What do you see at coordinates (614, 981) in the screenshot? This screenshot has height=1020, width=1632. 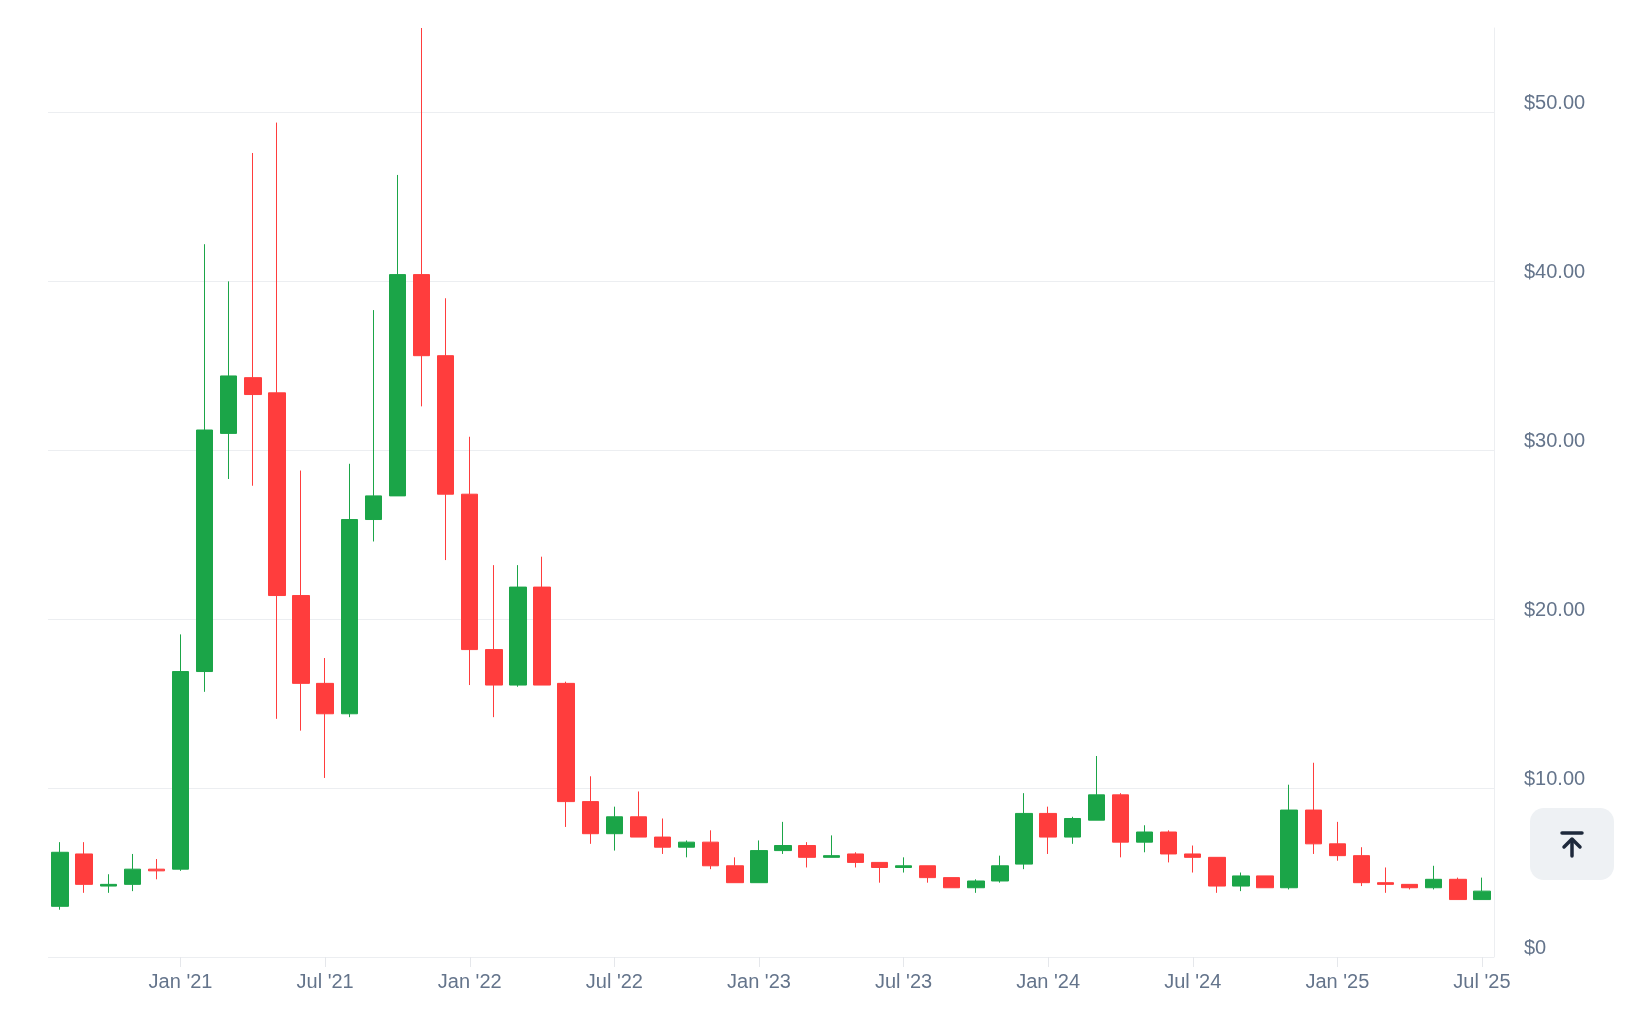 I see `x-tick-label: Jul '22` at bounding box center [614, 981].